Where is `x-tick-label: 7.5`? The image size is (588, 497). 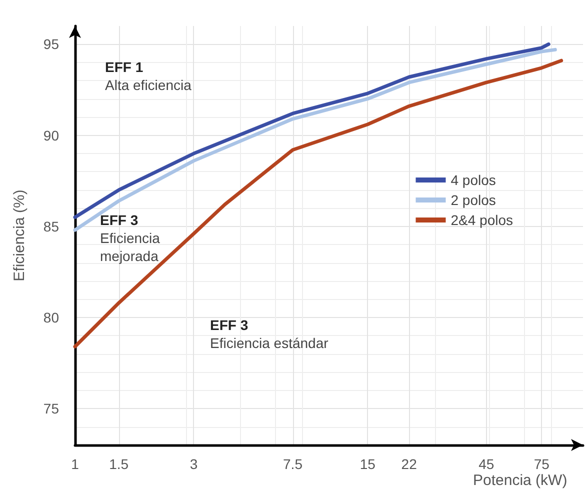 x-tick-label: 7.5 is located at coordinates (293, 464).